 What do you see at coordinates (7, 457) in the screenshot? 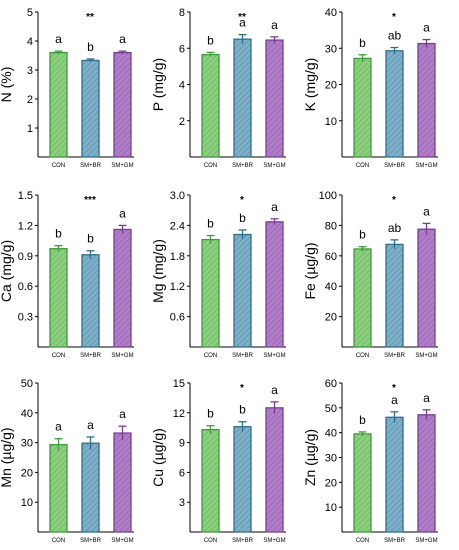
I see `y-axis-title: Mn (µg/g)` at bounding box center [7, 457].